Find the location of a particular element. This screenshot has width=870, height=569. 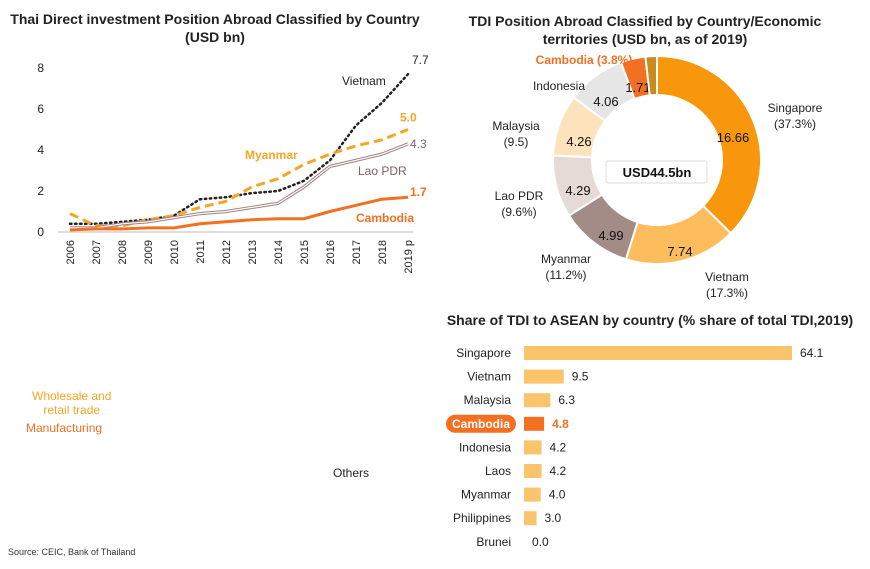

bar-category-label: Philippines is located at coordinates (482, 518).